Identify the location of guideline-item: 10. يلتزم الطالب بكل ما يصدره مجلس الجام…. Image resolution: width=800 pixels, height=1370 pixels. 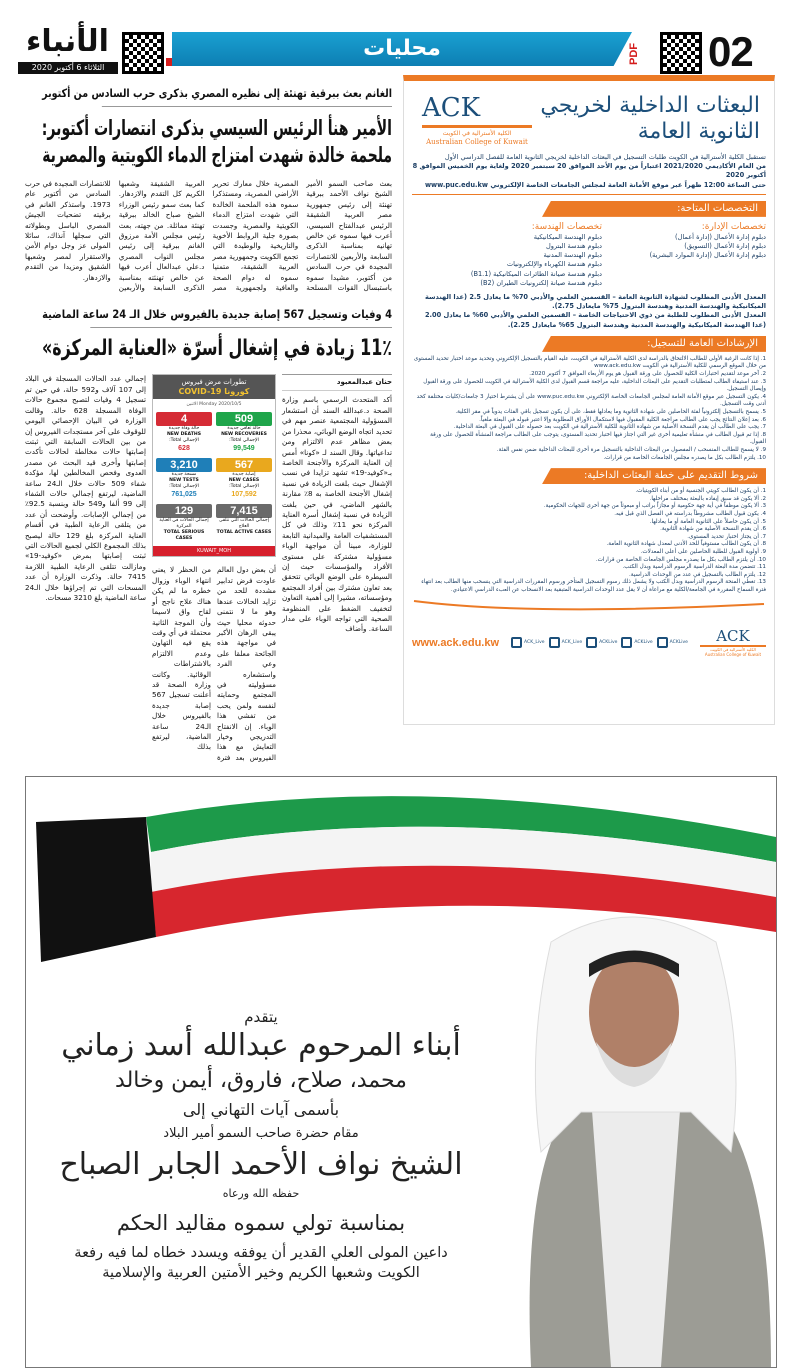
(684, 457).